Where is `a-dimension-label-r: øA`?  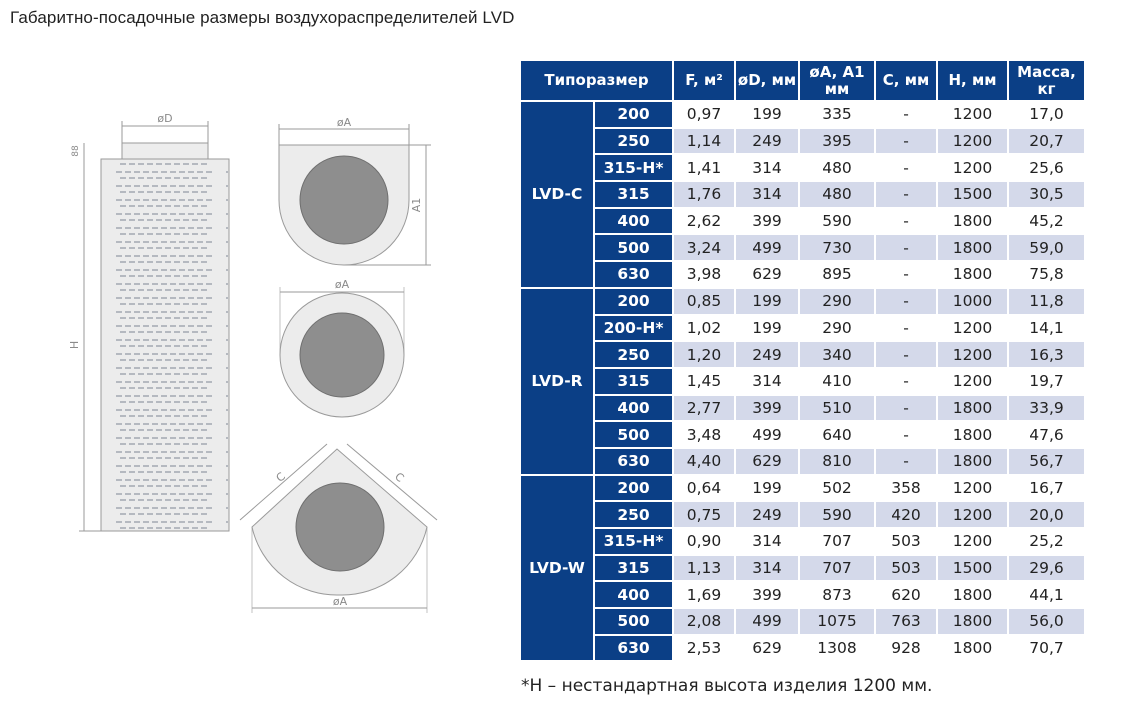
a-dimension-label-r: øA is located at coordinates (342, 284).